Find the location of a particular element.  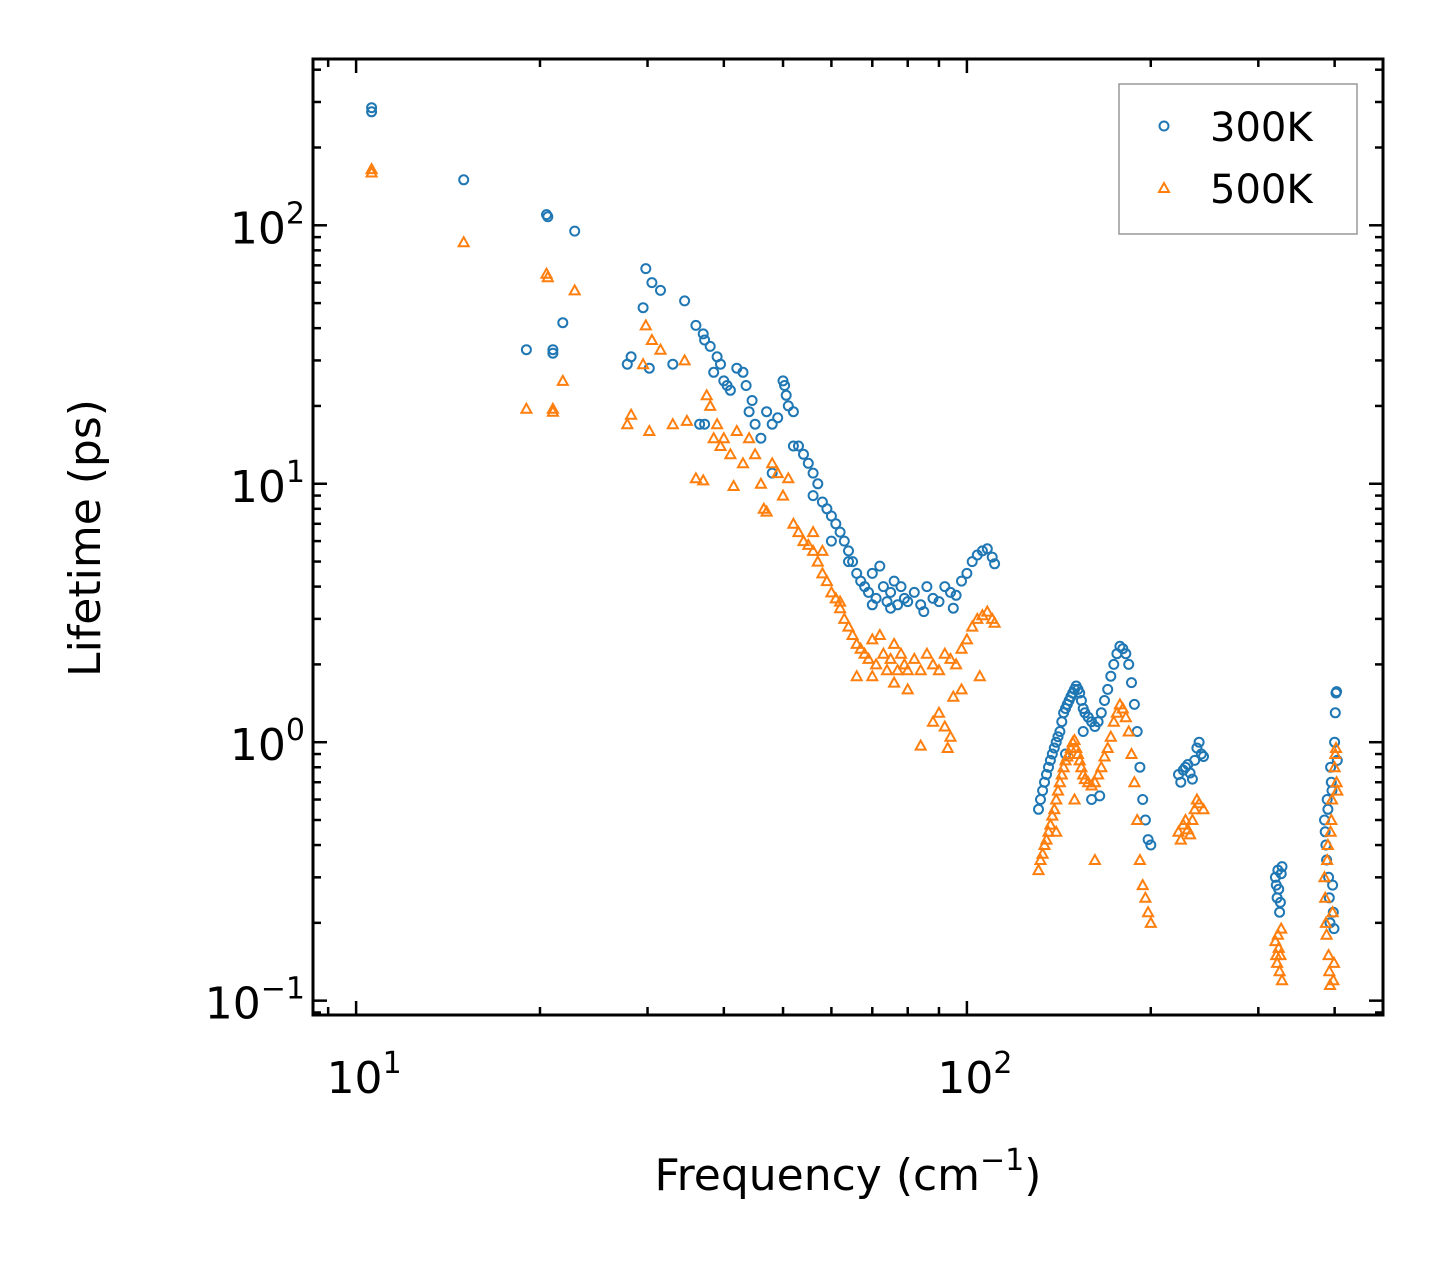

y-axis-title: Lifetime (ps) is located at coordinates (85, 538).